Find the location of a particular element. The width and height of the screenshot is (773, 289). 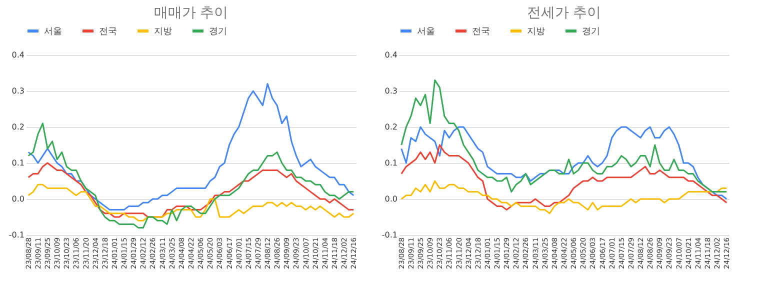

chart-title: 전세가 추이 is located at coordinates (564, 13).